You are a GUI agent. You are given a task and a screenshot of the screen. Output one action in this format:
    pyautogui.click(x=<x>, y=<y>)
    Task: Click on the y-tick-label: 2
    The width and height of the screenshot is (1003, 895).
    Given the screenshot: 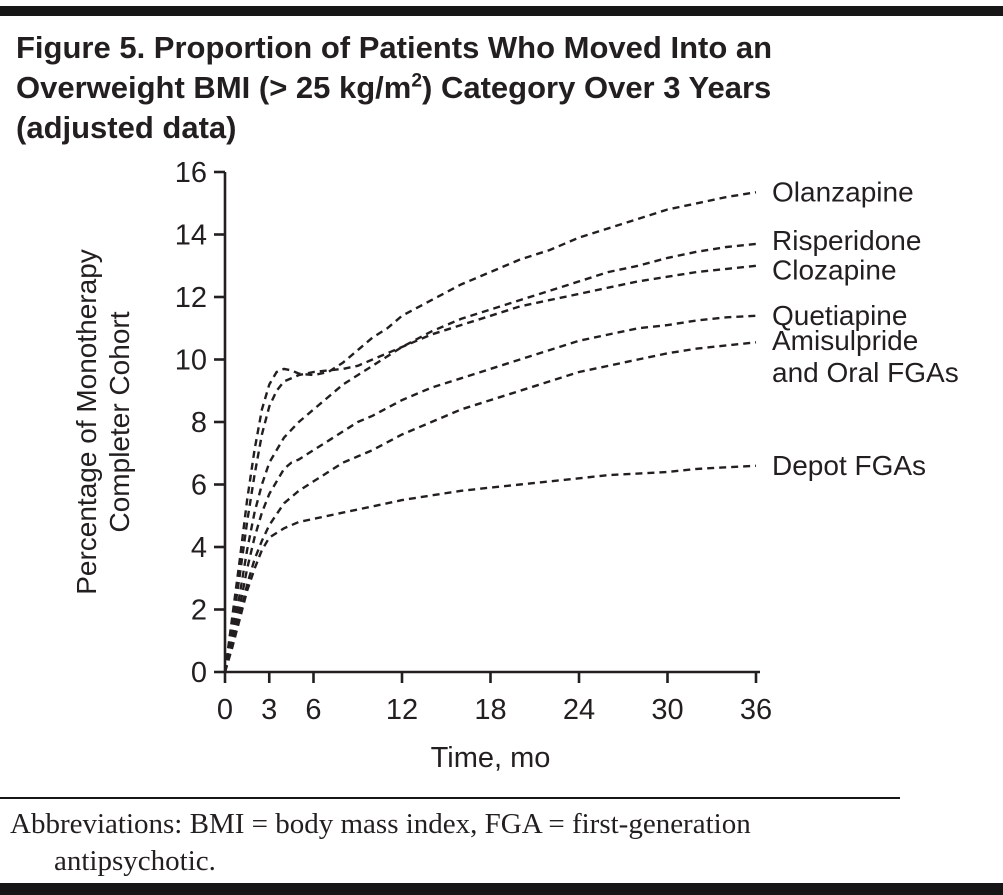 What is the action you would take?
    pyautogui.click(x=199, y=611)
    